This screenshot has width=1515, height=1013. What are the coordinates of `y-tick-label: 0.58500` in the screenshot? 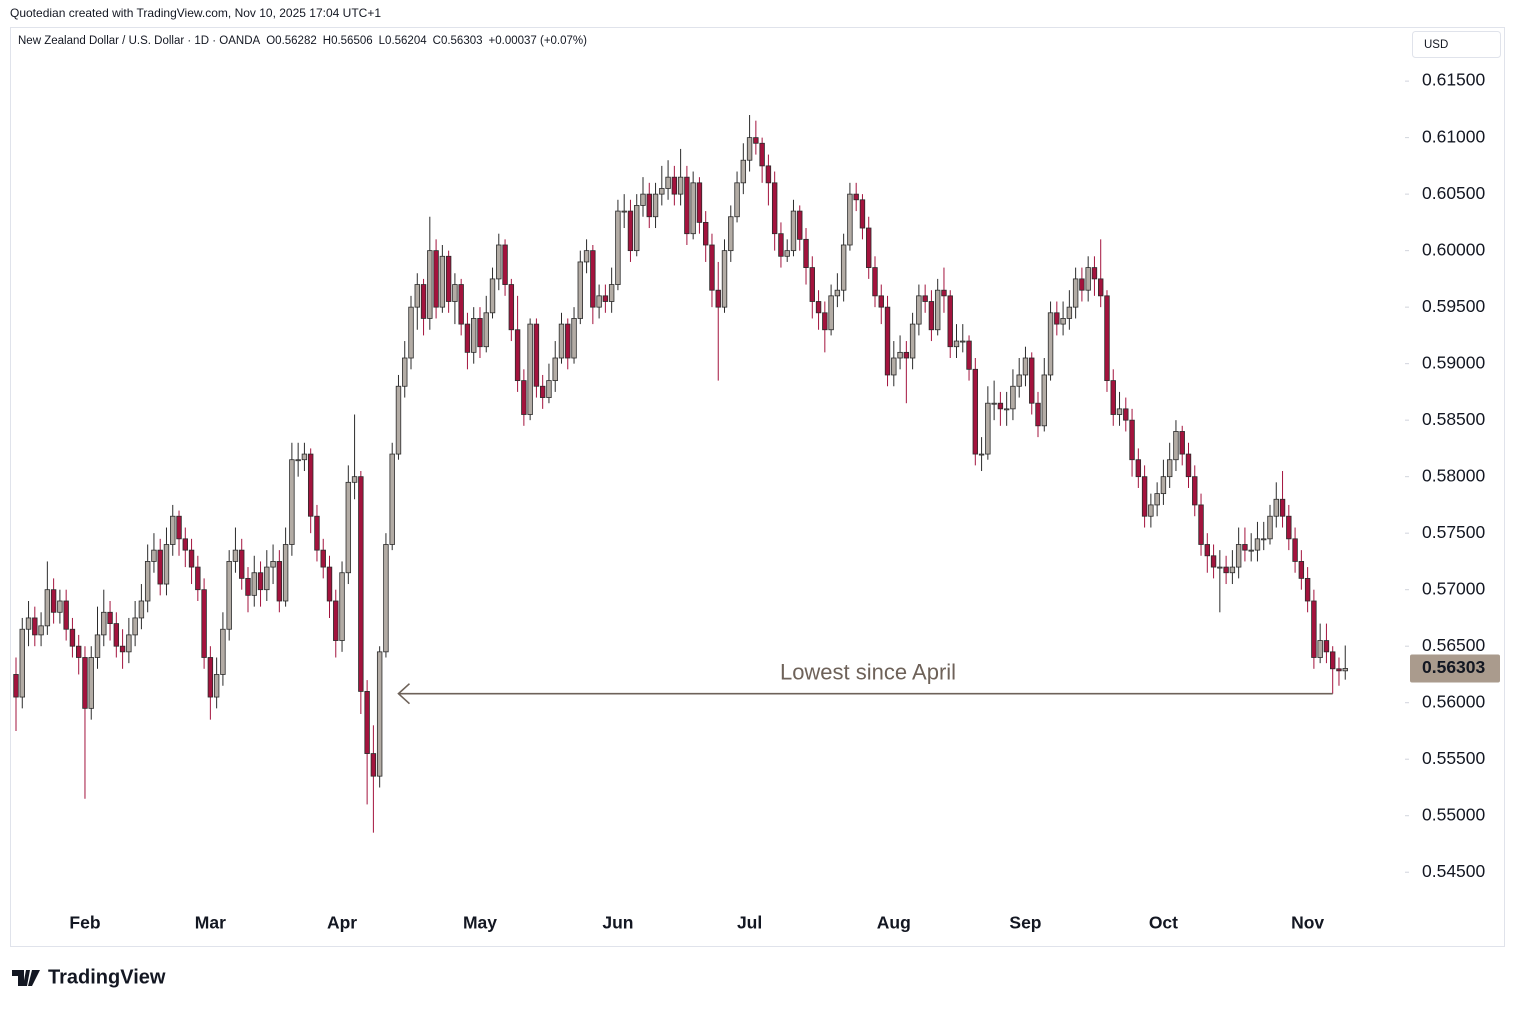 It's located at (1454, 419).